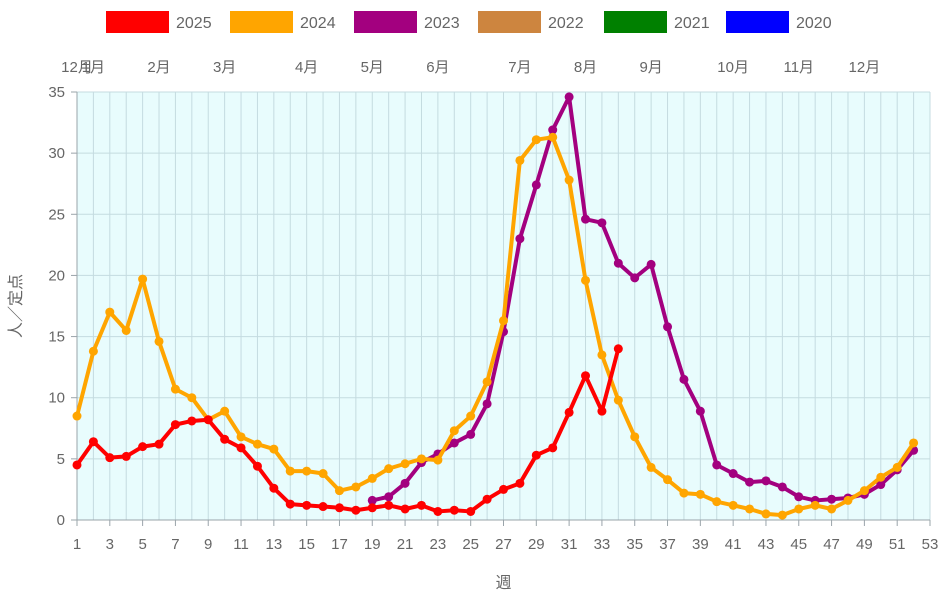 The width and height of the screenshot is (945, 600). What do you see at coordinates (779, 22) in the screenshot?
I see `legend-item-2020: 2020` at bounding box center [779, 22].